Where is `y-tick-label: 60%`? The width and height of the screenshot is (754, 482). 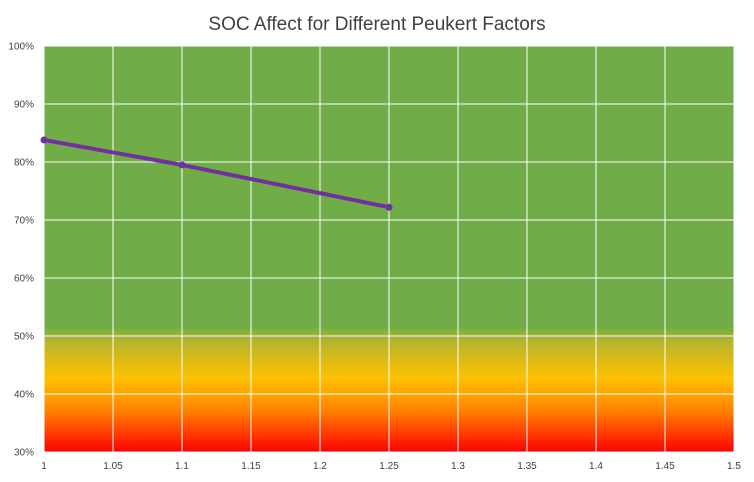 y-tick-label: 60% is located at coordinates (24, 279).